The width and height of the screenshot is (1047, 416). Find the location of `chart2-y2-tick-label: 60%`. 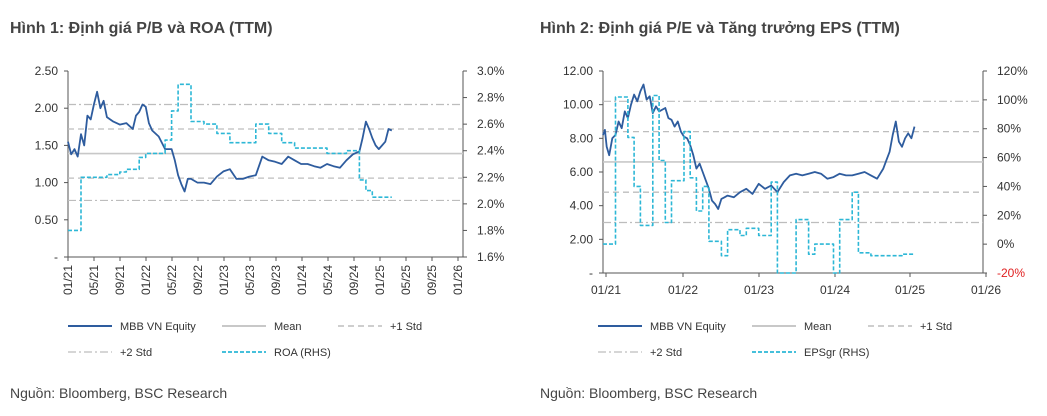

chart2-y2-tick-label: 60% is located at coordinates (1009, 158).